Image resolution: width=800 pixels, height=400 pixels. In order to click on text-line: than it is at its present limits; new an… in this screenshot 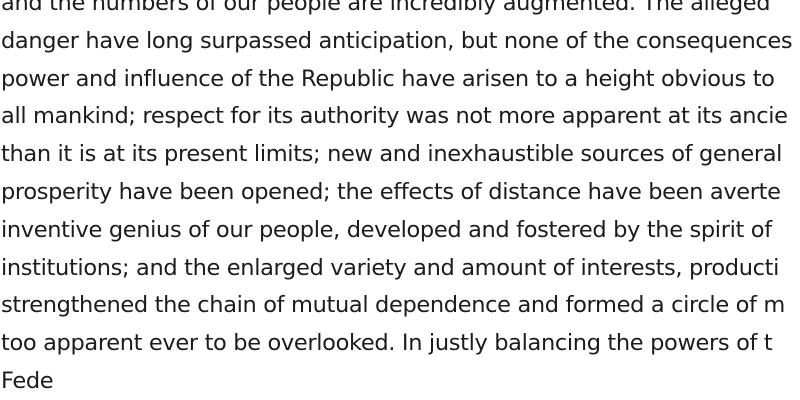, I will do `click(392, 154)`.